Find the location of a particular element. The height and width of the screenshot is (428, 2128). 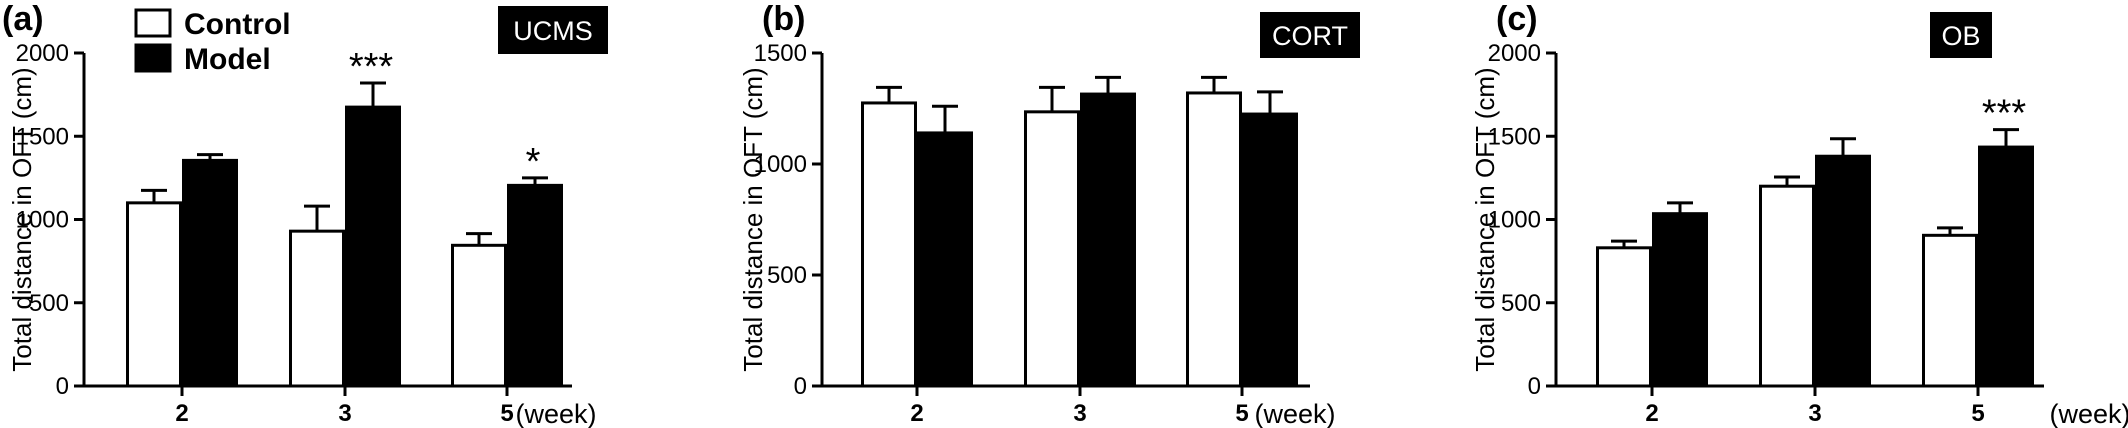

panel-label: (b) is located at coordinates (783, 19).